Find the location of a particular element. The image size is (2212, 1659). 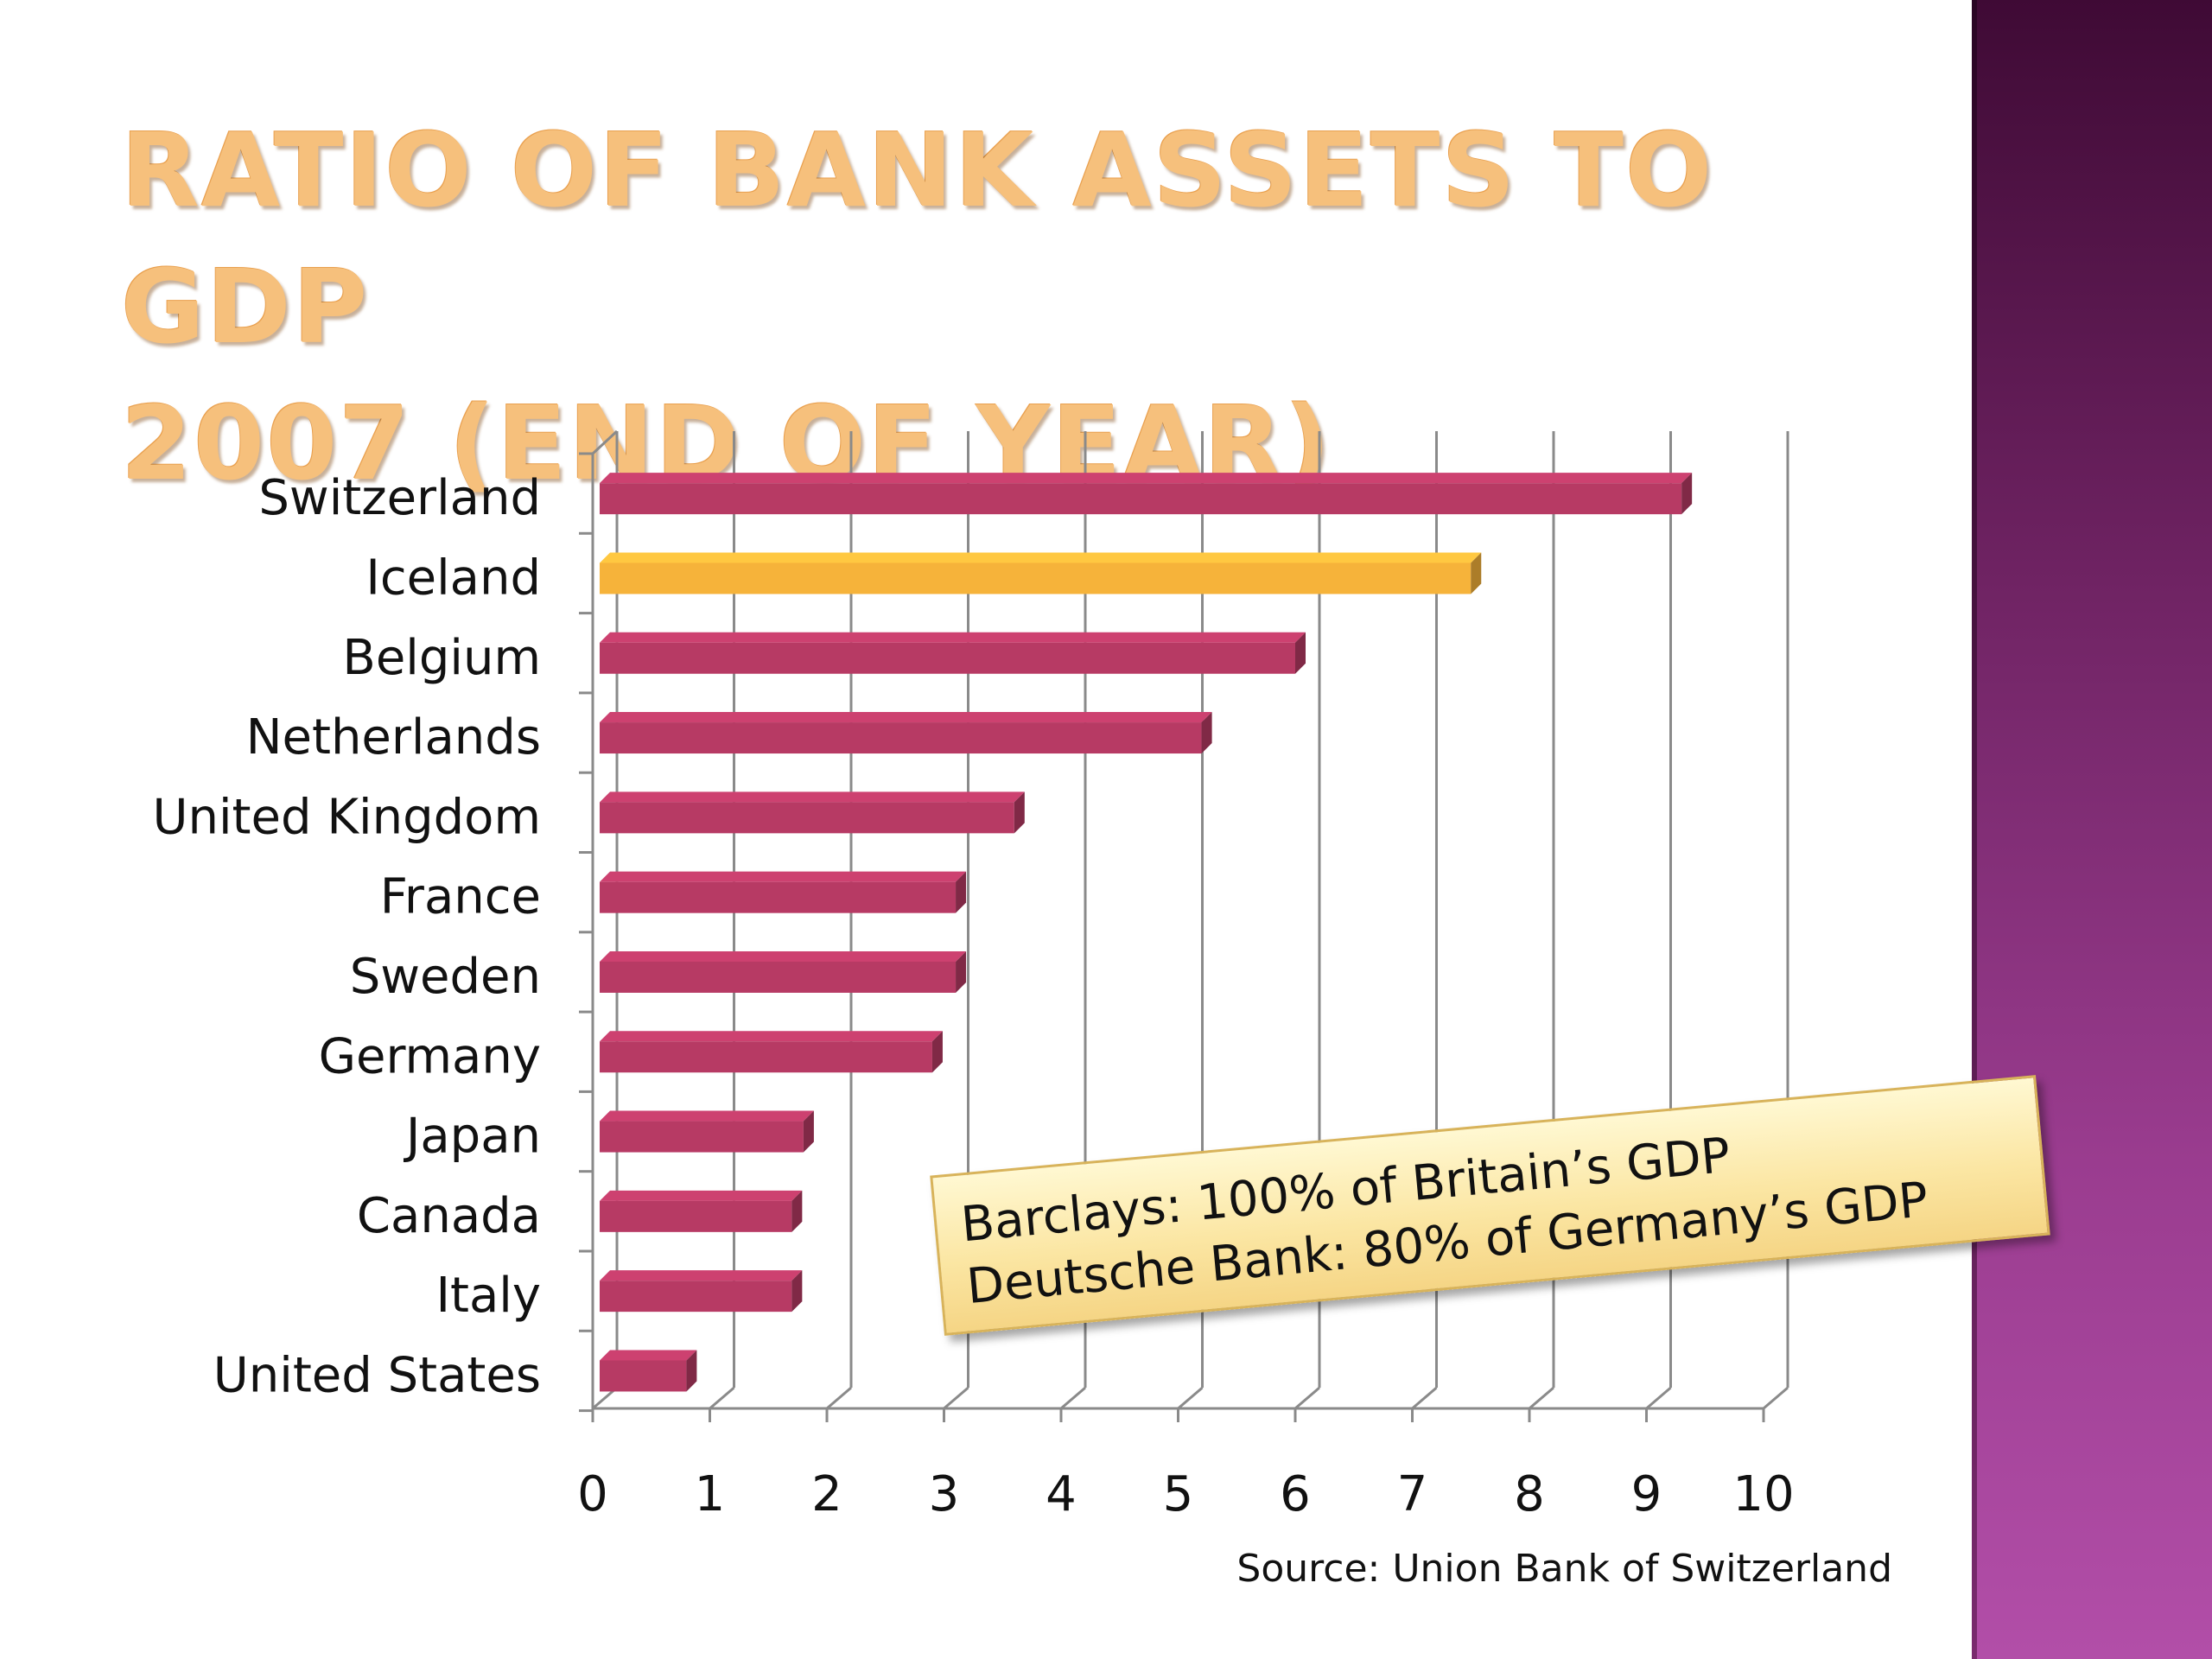

category-label: United Kingdom is located at coordinates (347, 817).